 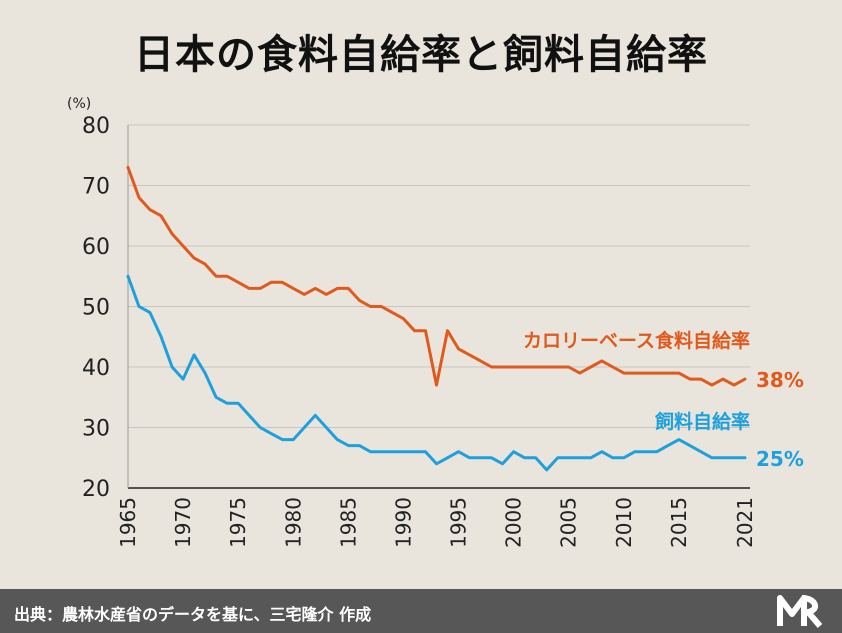 What do you see at coordinates (745, 522) in the screenshot?
I see `x-tick-label: 2021` at bounding box center [745, 522].